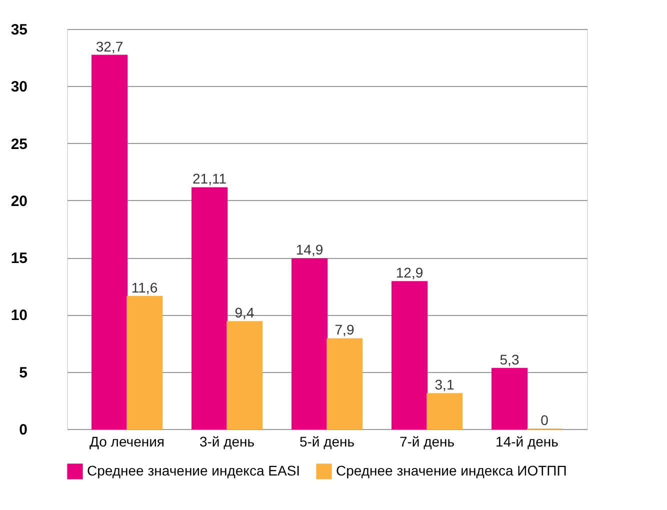 This screenshot has height=510, width=667. Describe the element at coordinates (527, 442) in the screenshot. I see `x-tick-label: 14-й день` at that location.